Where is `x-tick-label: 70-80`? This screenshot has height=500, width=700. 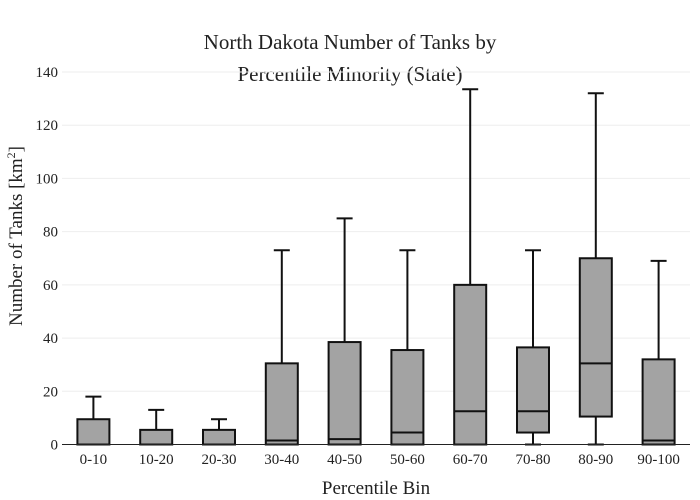
x-tick-label: 70-80 is located at coordinates (533, 460).